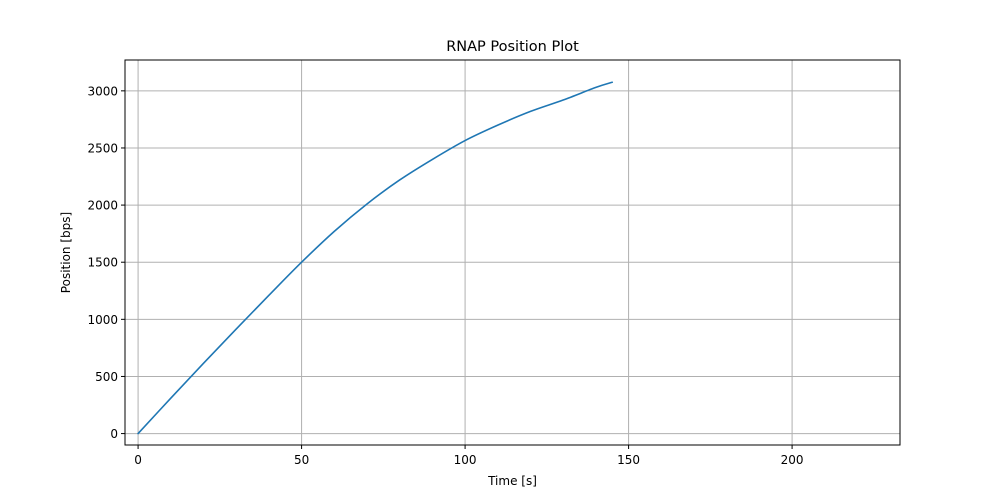 This screenshot has height=500, width=1000. Describe the element at coordinates (66, 252) in the screenshot. I see `y-axis-label: Position [bps]` at that location.